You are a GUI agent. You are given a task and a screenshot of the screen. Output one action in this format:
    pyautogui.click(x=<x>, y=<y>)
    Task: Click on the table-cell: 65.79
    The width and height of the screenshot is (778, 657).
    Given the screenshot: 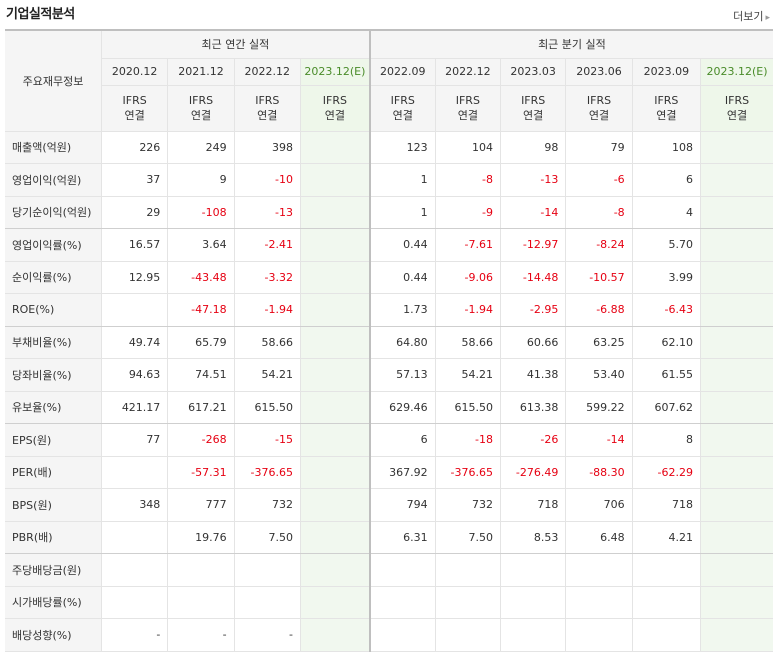 What is the action you would take?
    pyautogui.click(x=201, y=342)
    